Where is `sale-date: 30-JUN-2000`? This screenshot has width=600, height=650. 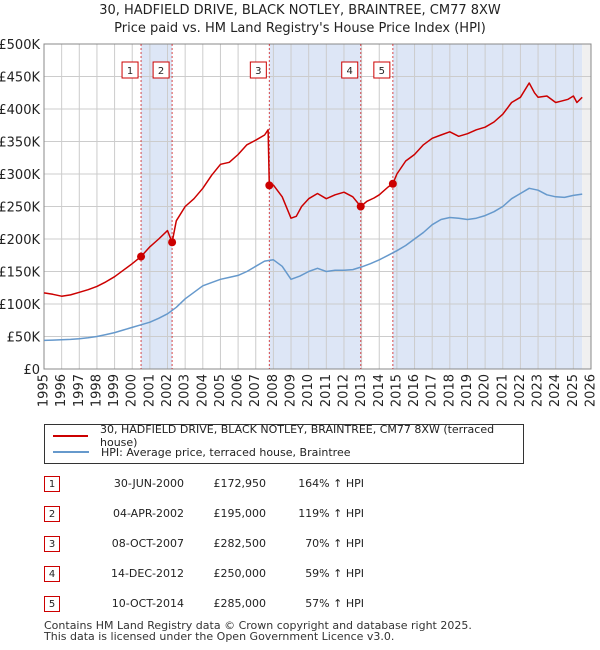
sale-date: 30-JUN-2000 is located at coordinates (148, 483).